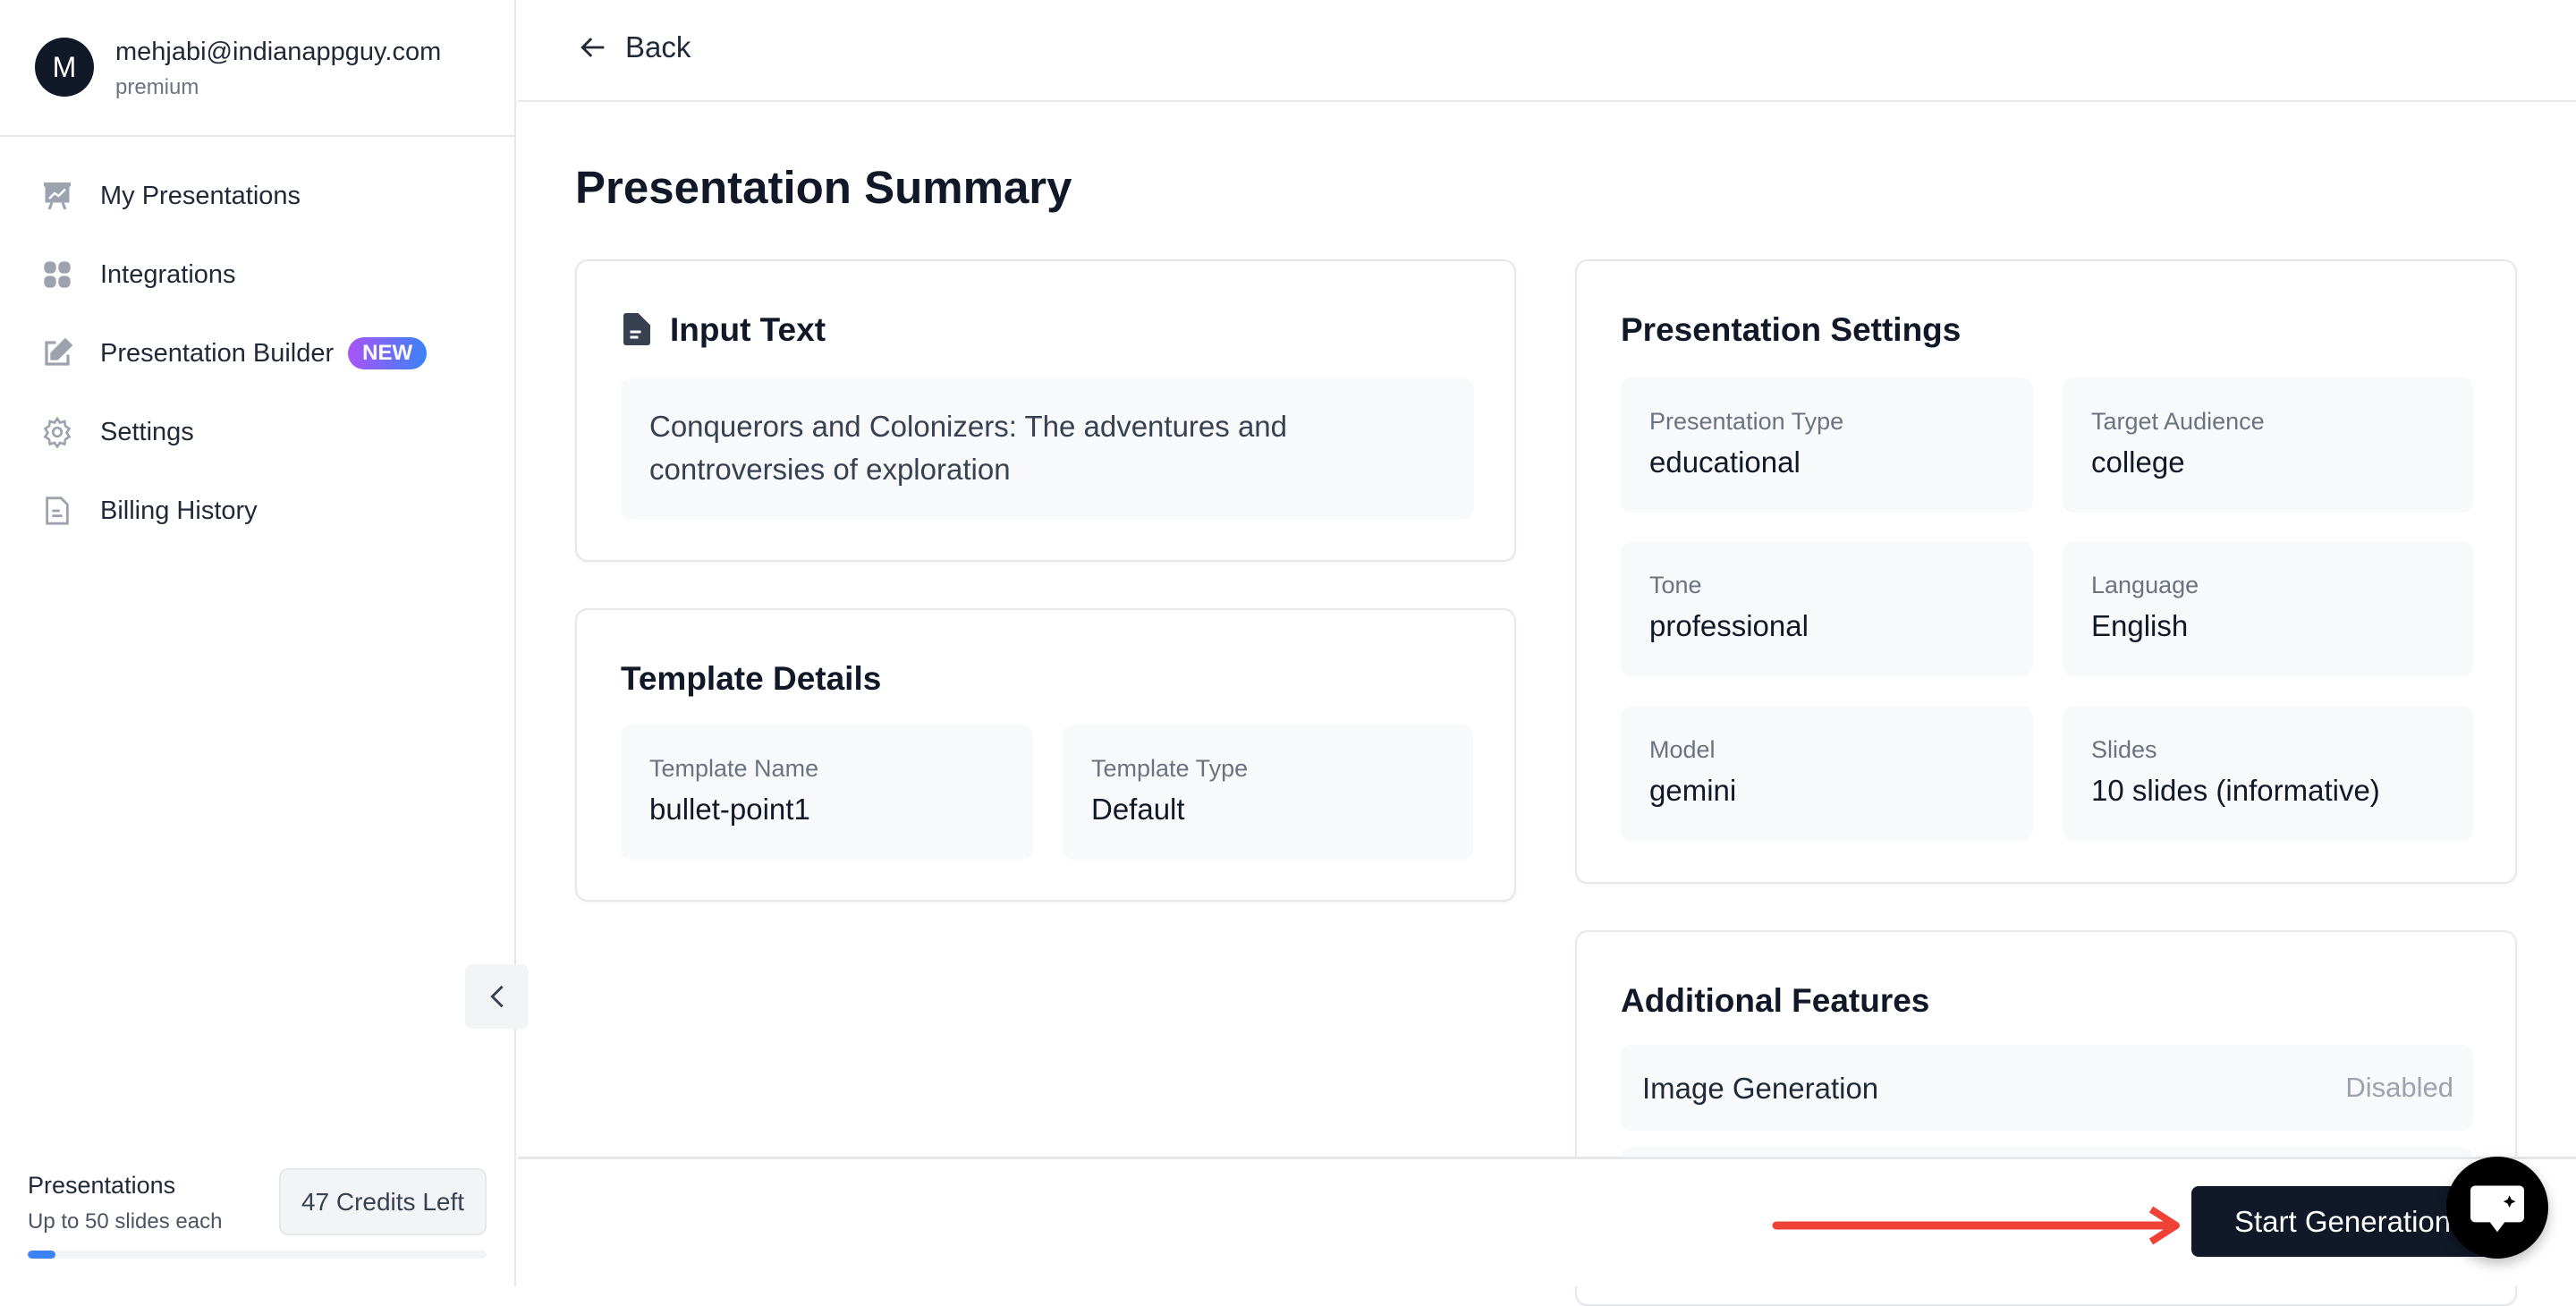  Describe the element at coordinates (1675, 585) in the screenshot. I see `field-label: Tone` at that location.